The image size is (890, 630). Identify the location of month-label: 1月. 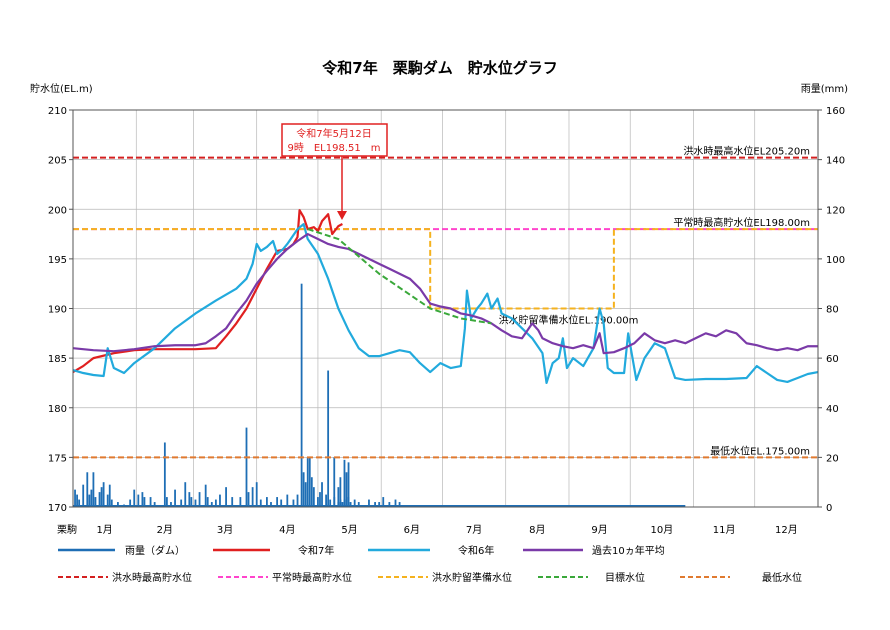
(104, 530).